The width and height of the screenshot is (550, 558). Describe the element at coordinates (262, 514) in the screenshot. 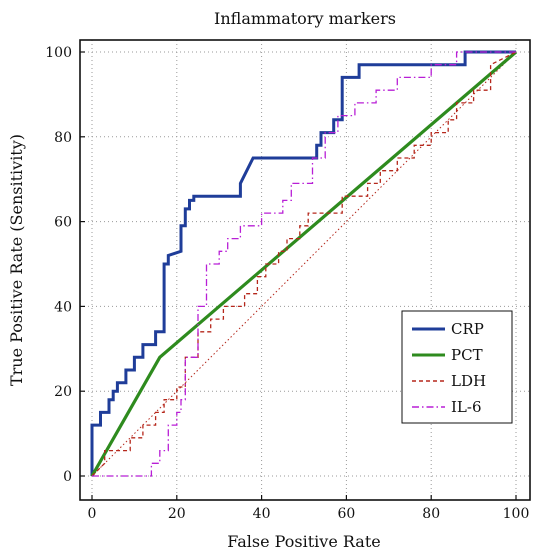

I see `x-tick-label-2: 40` at that location.